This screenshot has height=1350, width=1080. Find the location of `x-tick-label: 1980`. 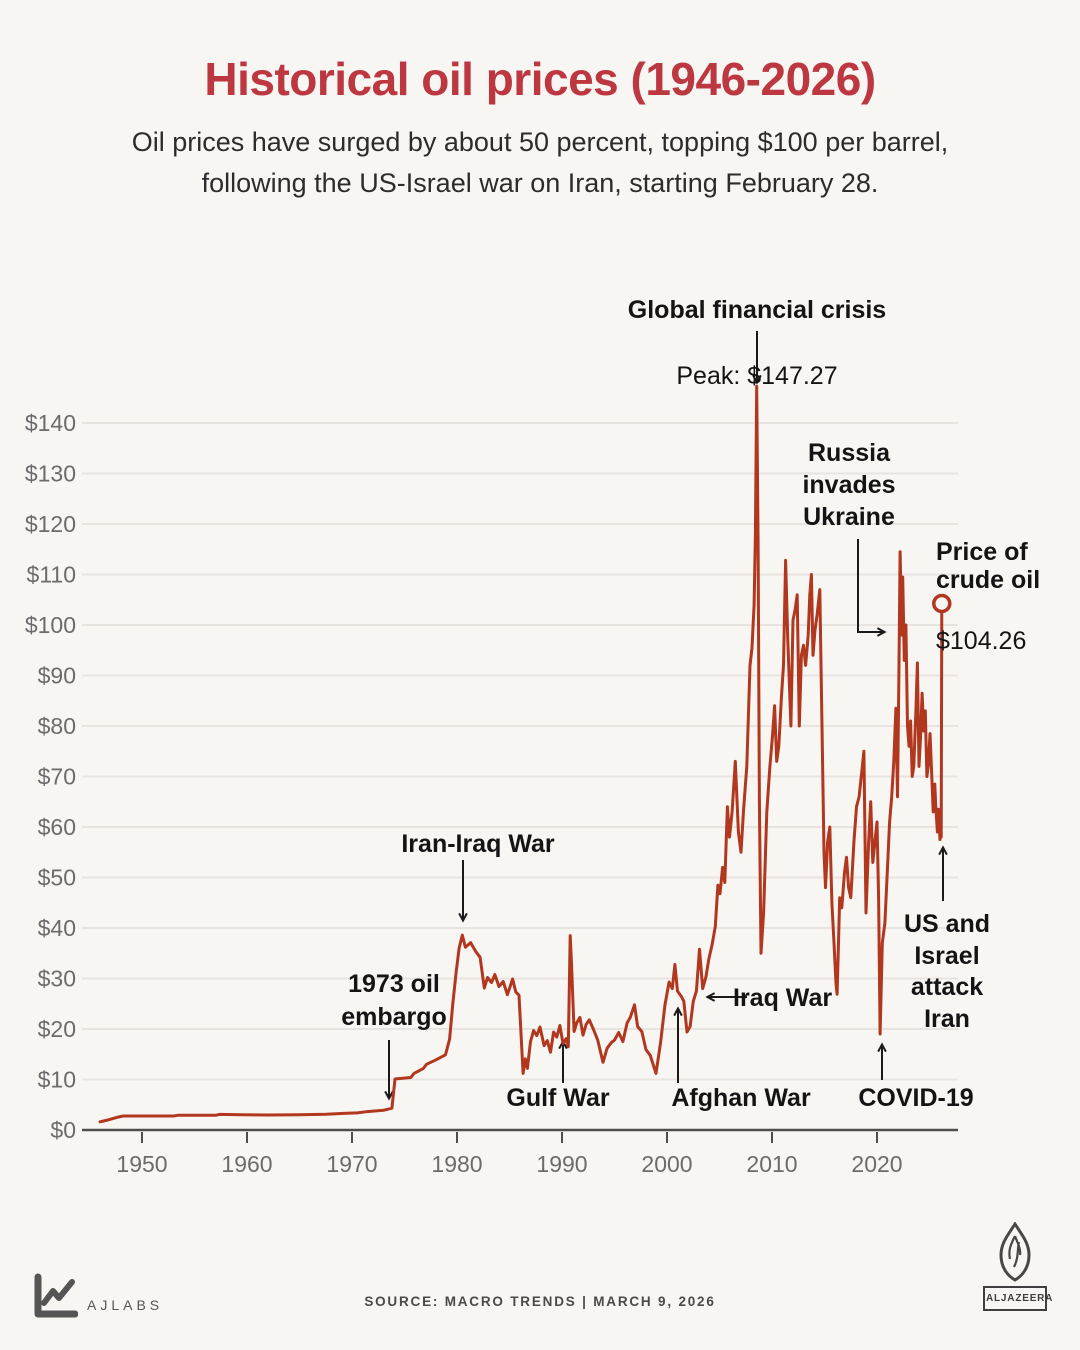

x-tick-label: 1980 is located at coordinates (456, 1164).